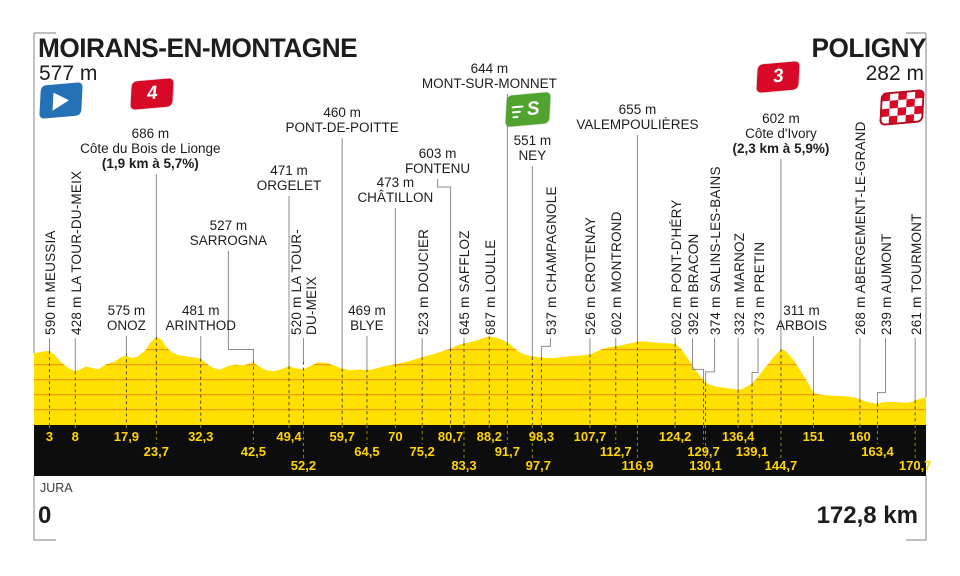 This screenshot has height=576, width=960. What do you see at coordinates (56, 488) in the screenshot?
I see `department-label: JURA` at bounding box center [56, 488].